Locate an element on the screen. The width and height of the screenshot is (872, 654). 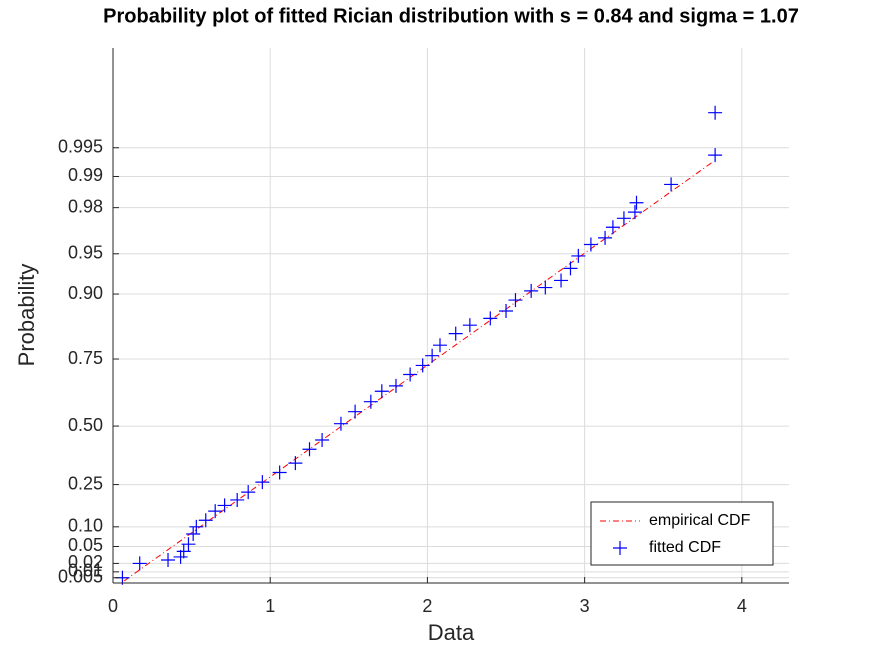
y-tick-label: 0.98 is located at coordinates (85, 206).